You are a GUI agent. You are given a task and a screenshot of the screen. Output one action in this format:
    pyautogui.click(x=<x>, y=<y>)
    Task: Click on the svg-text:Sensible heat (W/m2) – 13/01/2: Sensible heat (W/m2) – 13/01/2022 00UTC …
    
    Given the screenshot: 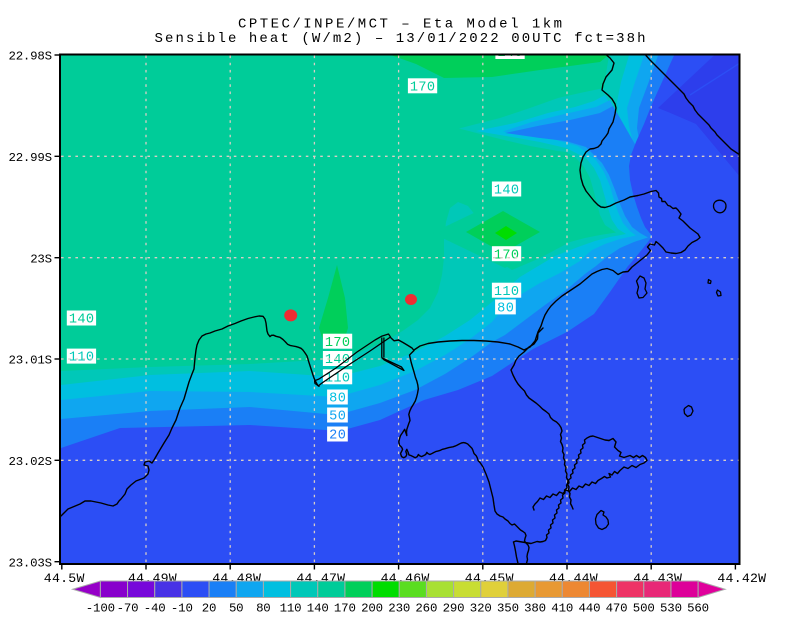 What is the action you would take?
    pyautogui.click(x=400, y=39)
    